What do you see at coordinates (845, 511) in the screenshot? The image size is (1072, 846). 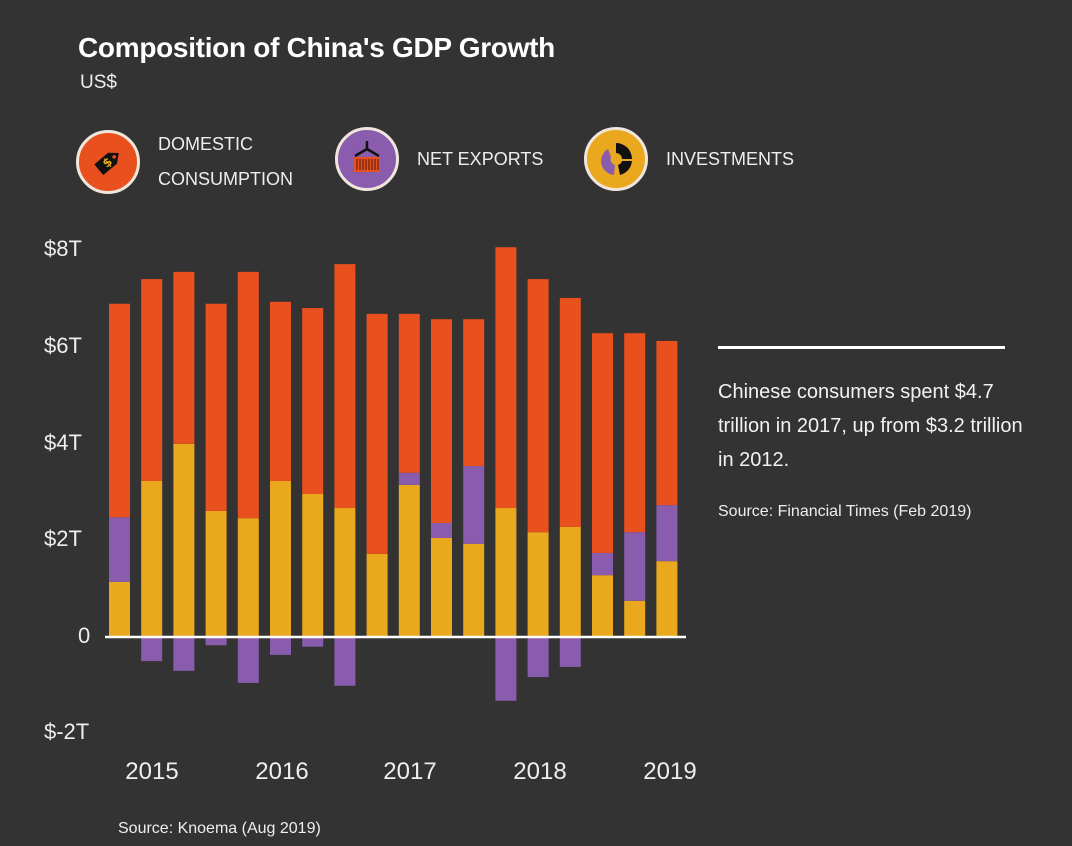 I see `annotation-source: Source: Financial Times (Feb 2019)` at bounding box center [845, 511].